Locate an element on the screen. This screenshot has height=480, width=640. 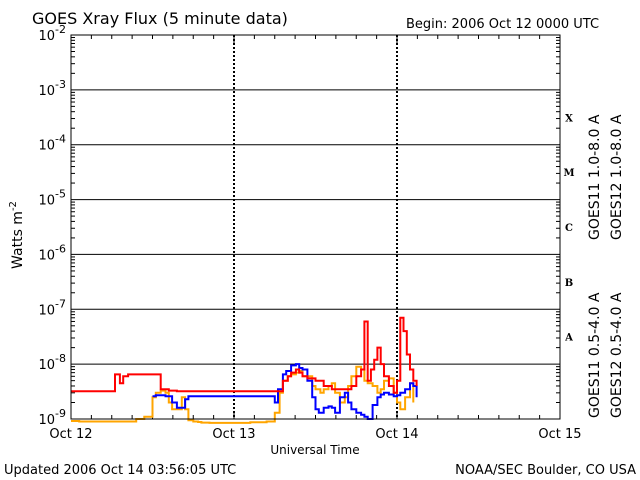
y-axis-label: Watts m-2 is located at coordinates (17, 235).